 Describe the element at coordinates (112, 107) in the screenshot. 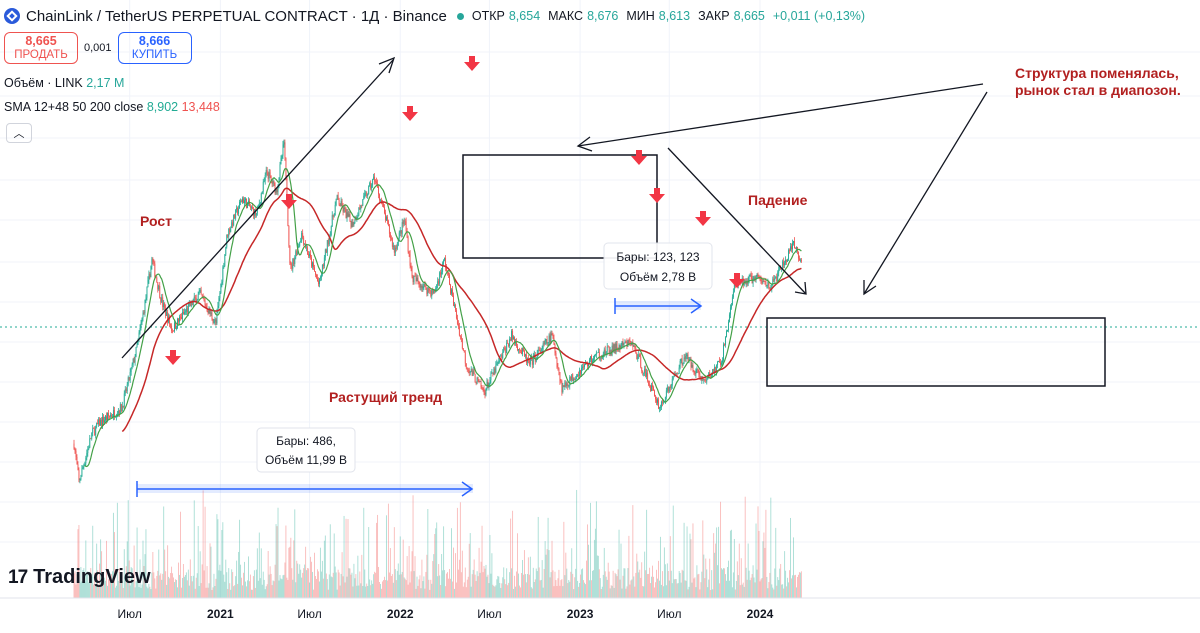

I see `sma-indicator-legend: SMA 12+48 50 200 close 8,902 13,448` at that location.